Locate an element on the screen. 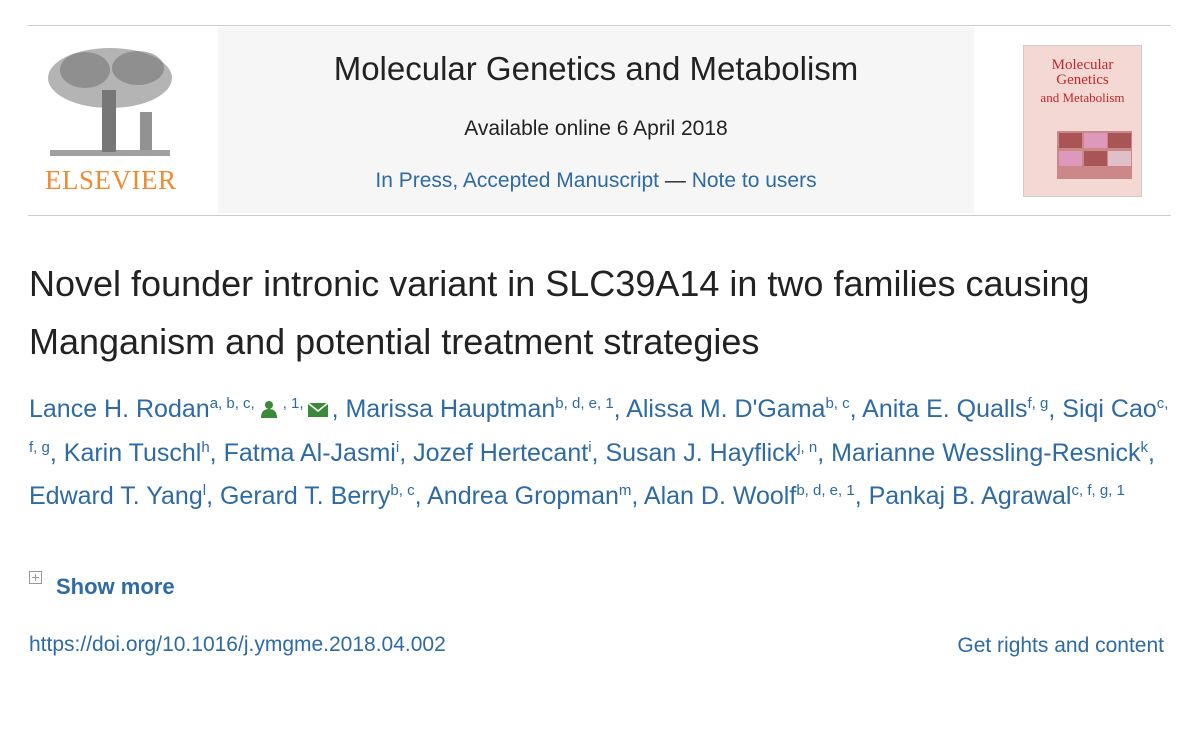  status-link: In Press, Accepted Manuscript is located at coordinates (517, 180).